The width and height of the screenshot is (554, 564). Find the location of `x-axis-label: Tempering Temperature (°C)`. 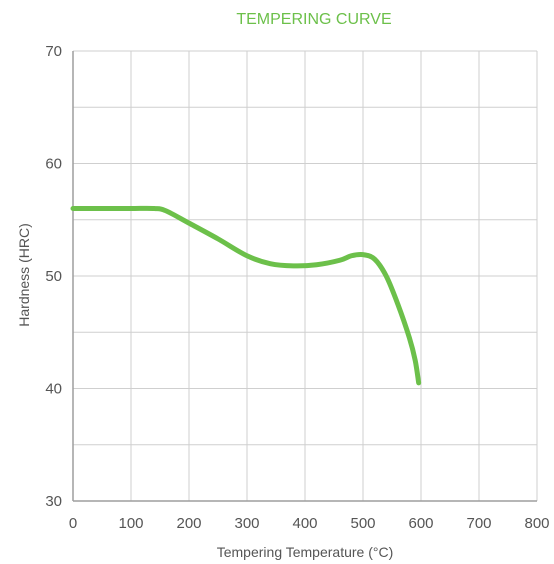

x-axis-label: Tempering Temperature (°C) is located at coordinates (305, 552).